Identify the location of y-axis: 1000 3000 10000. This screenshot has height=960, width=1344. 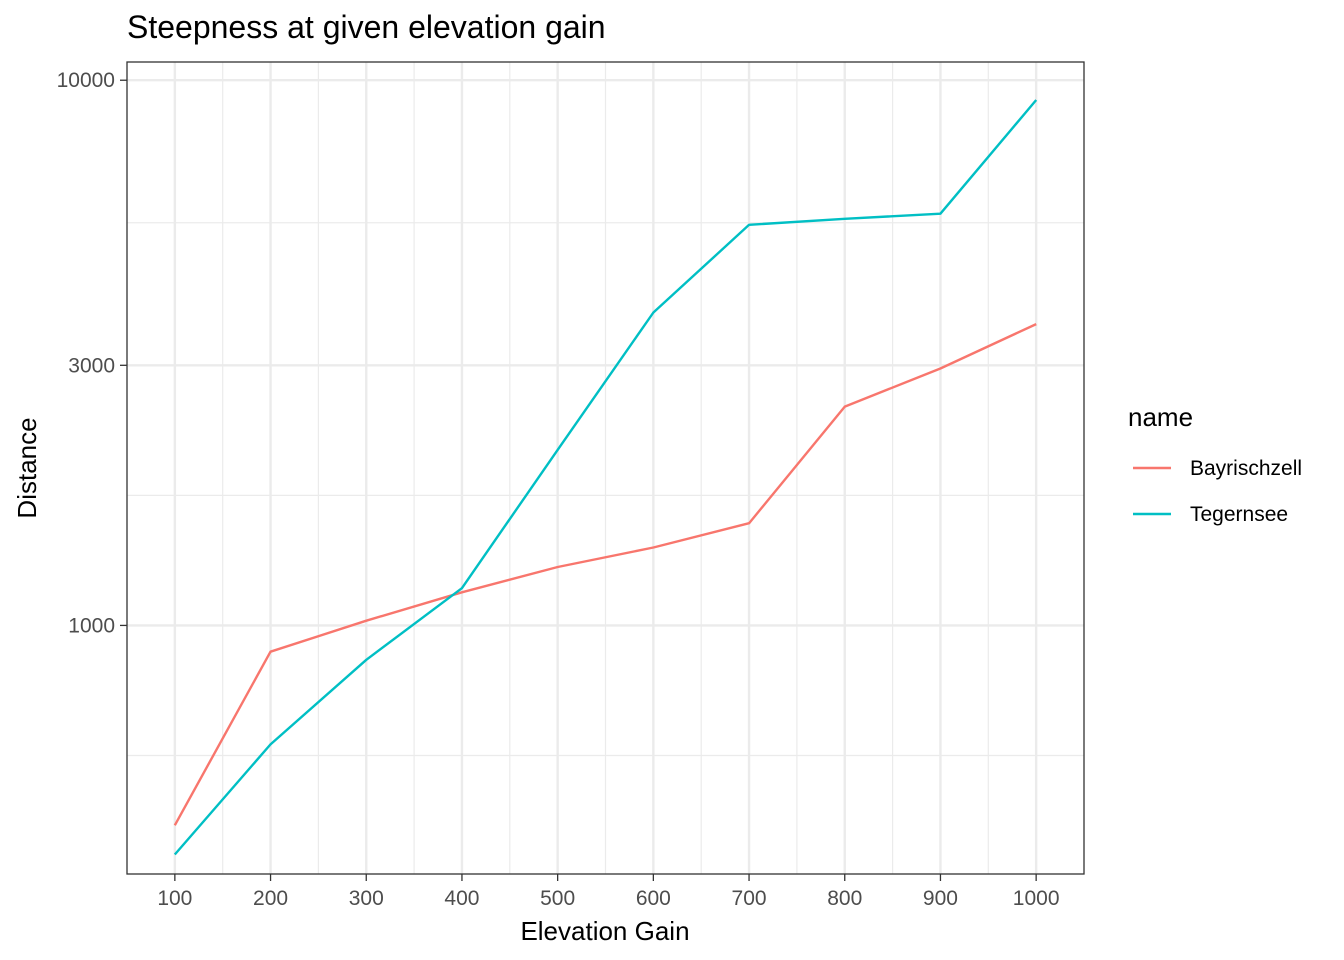
(92, 353).